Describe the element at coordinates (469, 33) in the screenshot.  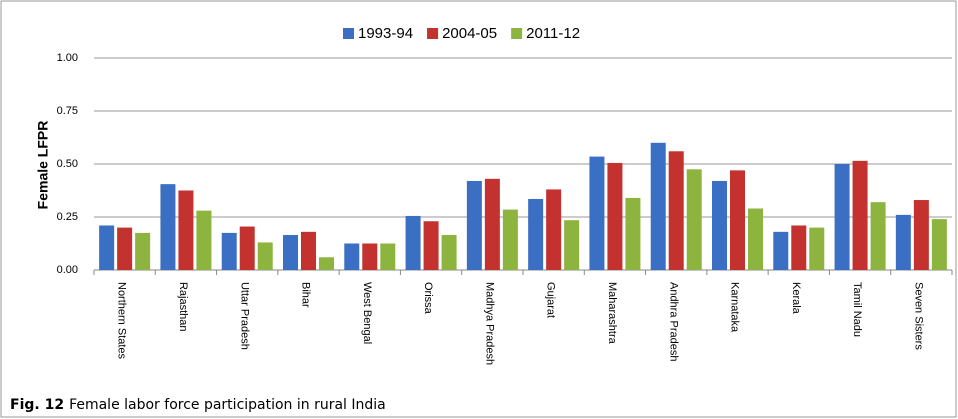
I see `legend-label: 2004-05` at that location.